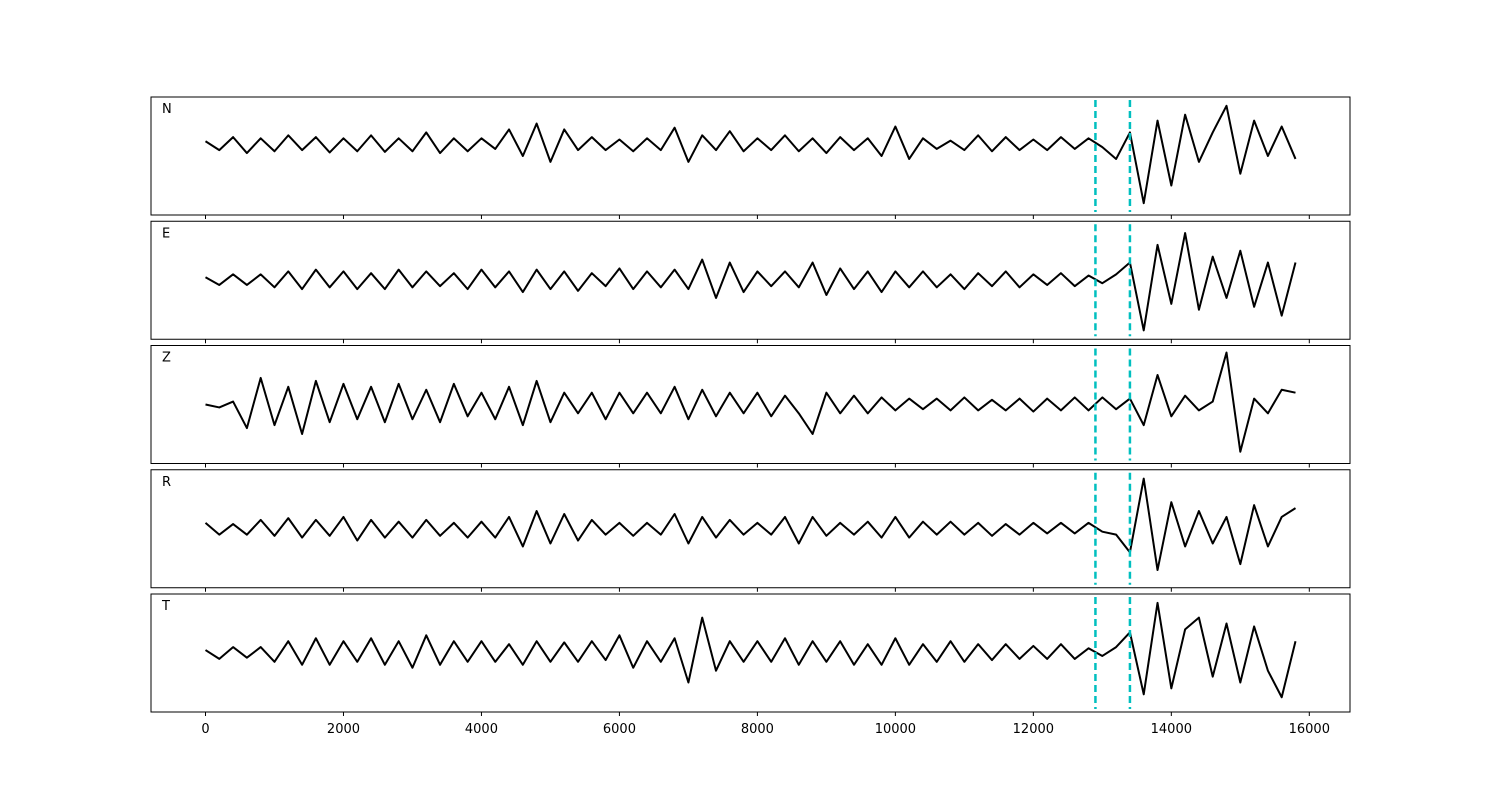  I want to click on x-tick-label: 0, so click(205, 729).